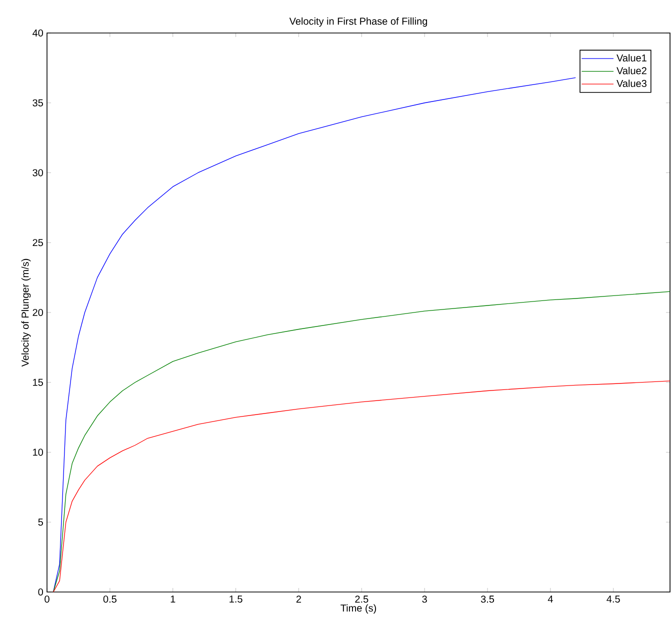 This screenshot has height=627, width=671. I want to click on y-tick-label: 35, so click(37, 102).